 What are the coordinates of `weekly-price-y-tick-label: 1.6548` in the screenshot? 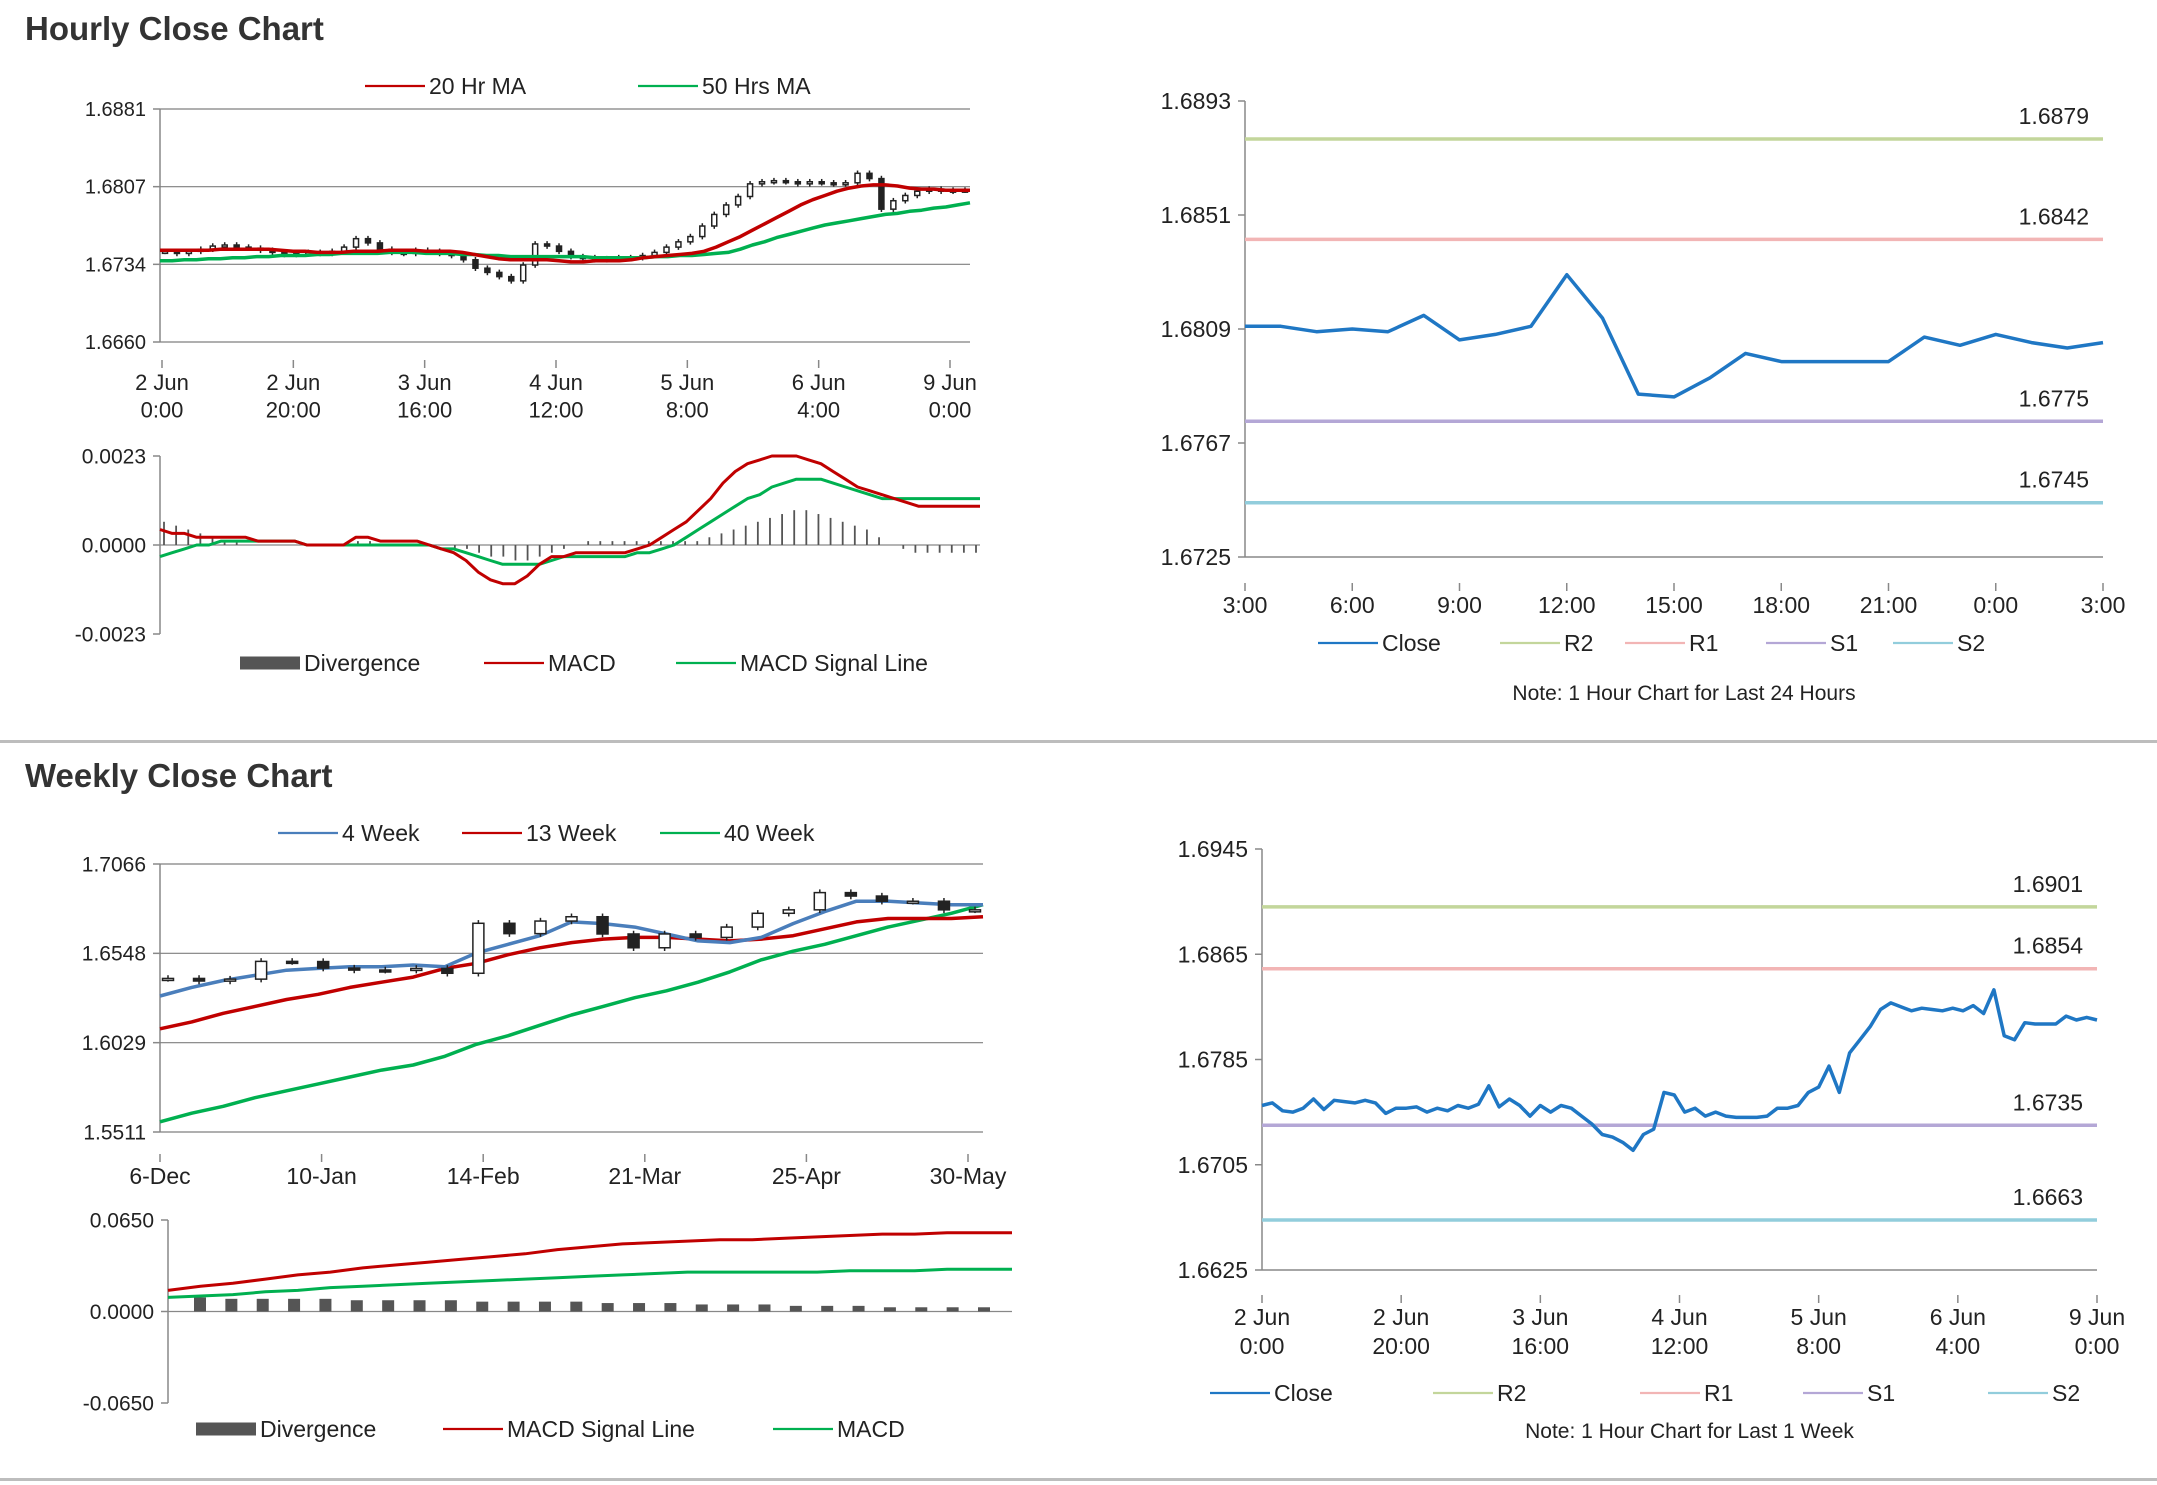 It's located at (114, 954).